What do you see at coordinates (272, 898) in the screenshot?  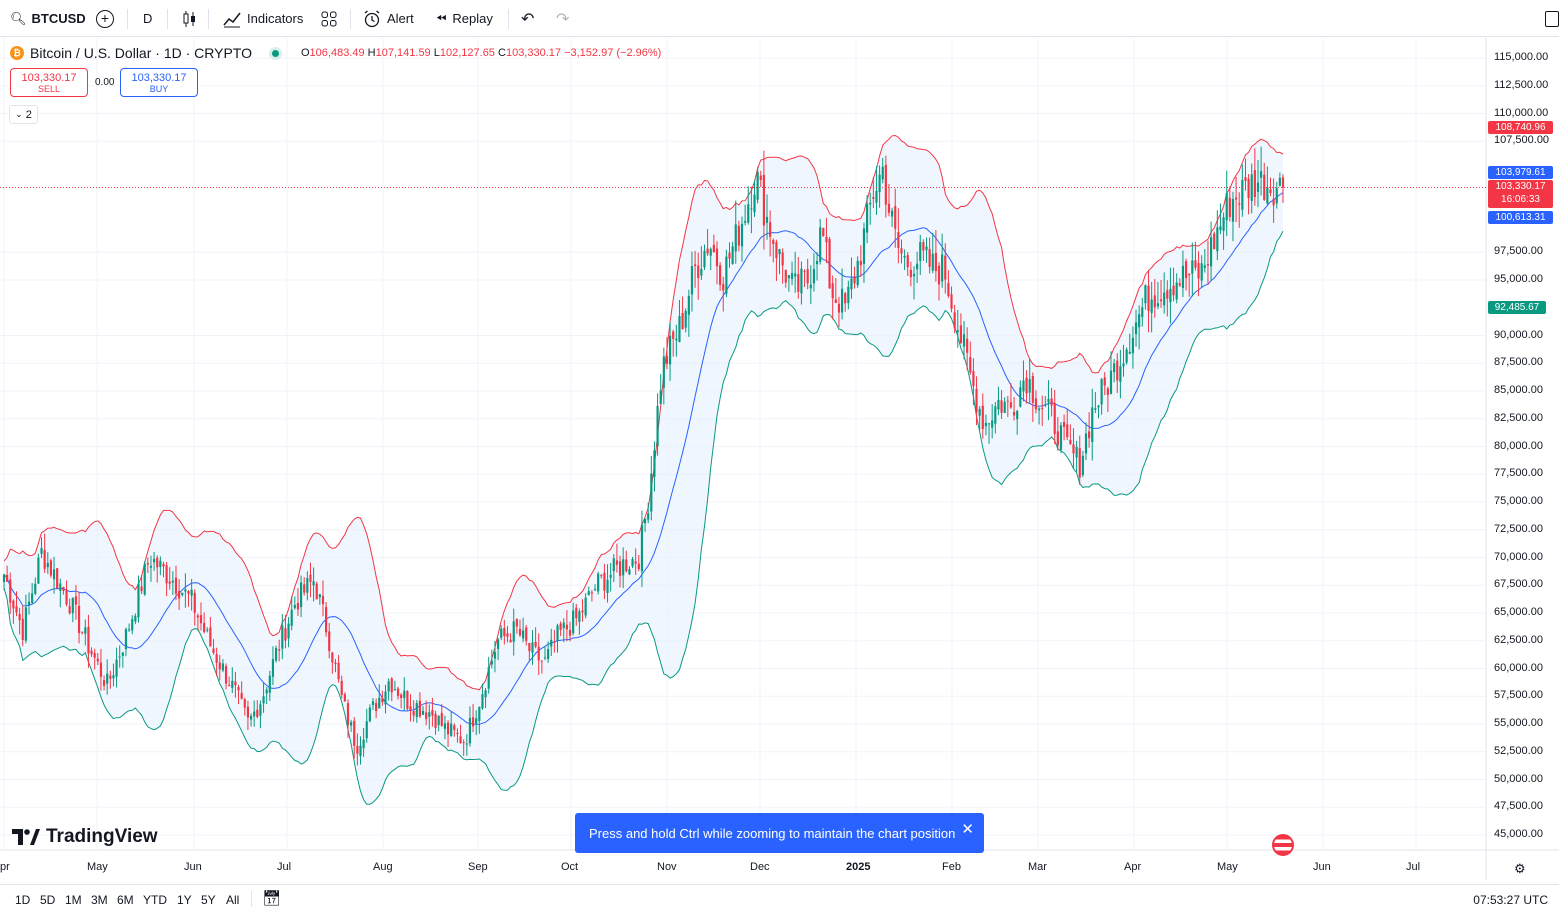 I see `goto-date-icon: 📅︎` at bounding box center [272, 898].